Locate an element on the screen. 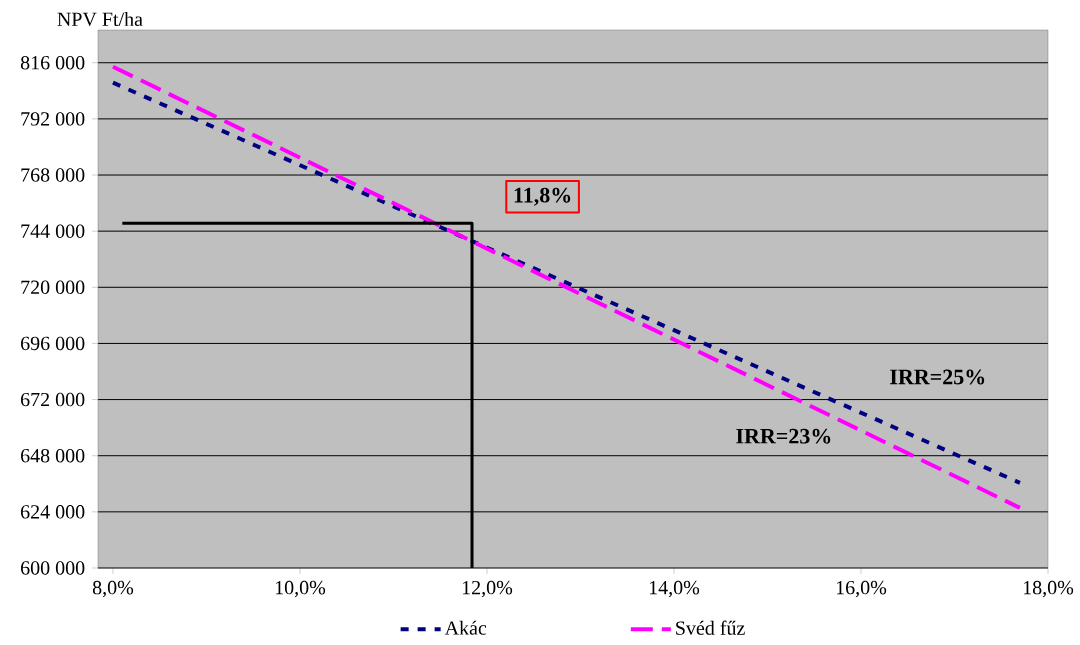  y-tick-label: 600 000 is located at coordinates (53, 568).